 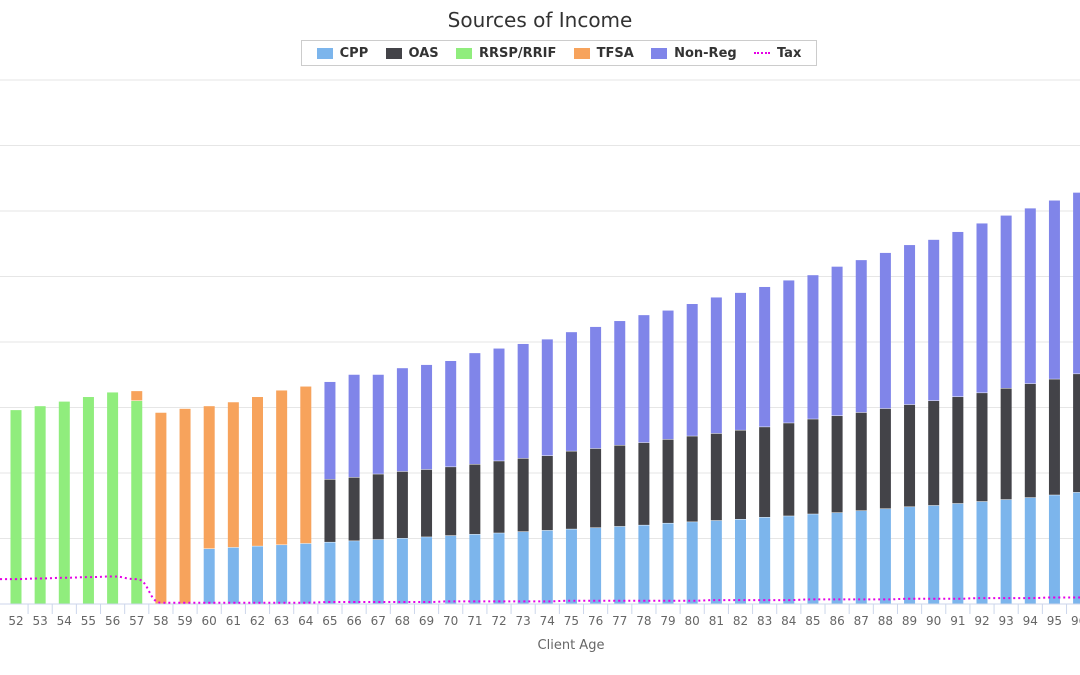 What do you see at coordinates (603, 53) in the screenshot?
I see `legend-item-tfsa: TFSA` at bounding box center [603, 53].